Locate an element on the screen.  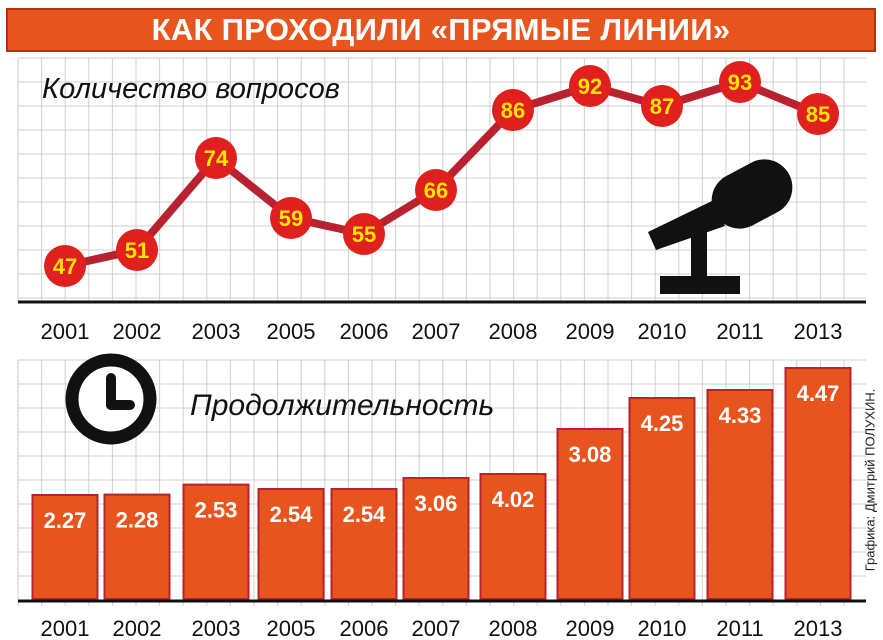
data-label: 4.25 is located at coordinates (662, 423).